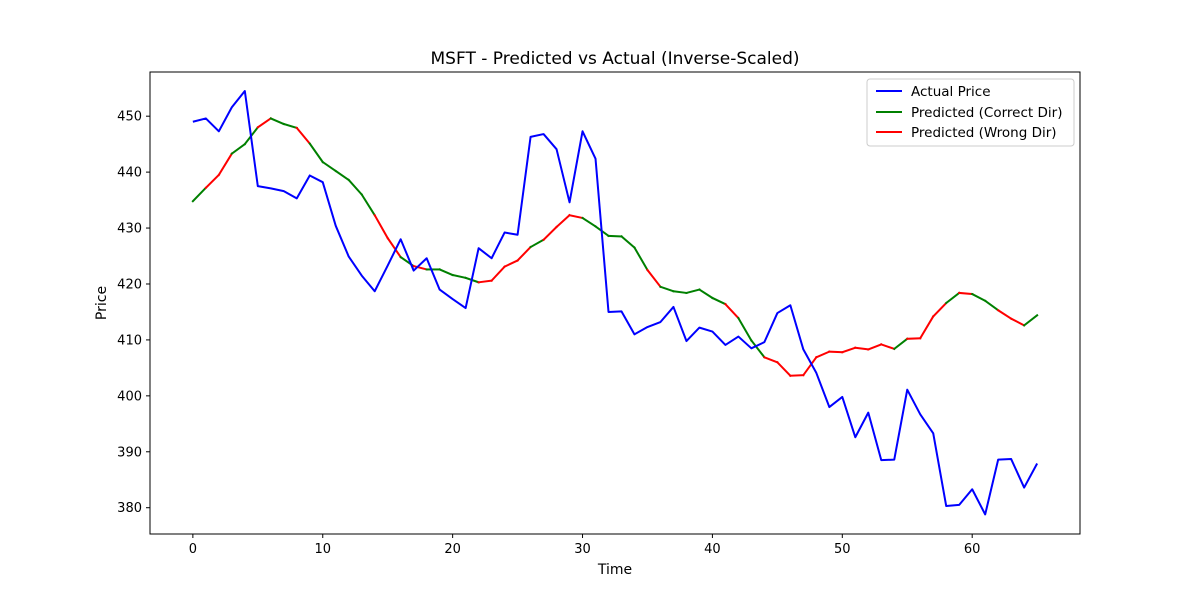 The width and height of the screenshot is (1200, 600). I want to click on x-tick-label: 10, so click(322, 549).